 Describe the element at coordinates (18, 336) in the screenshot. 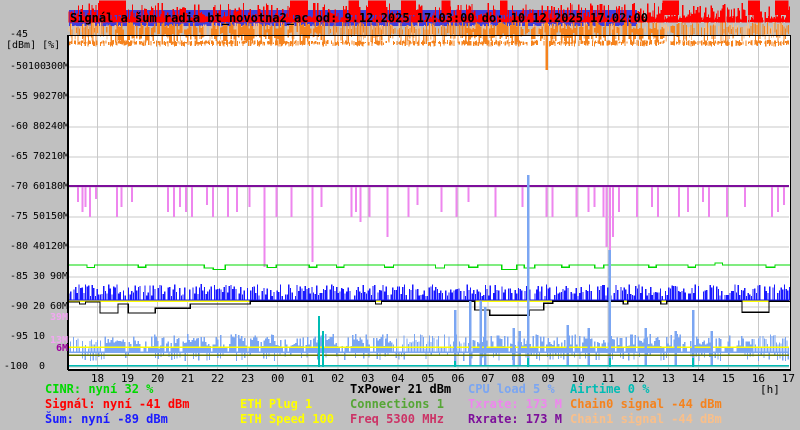

I see `y-tick-label: -95` at that location.